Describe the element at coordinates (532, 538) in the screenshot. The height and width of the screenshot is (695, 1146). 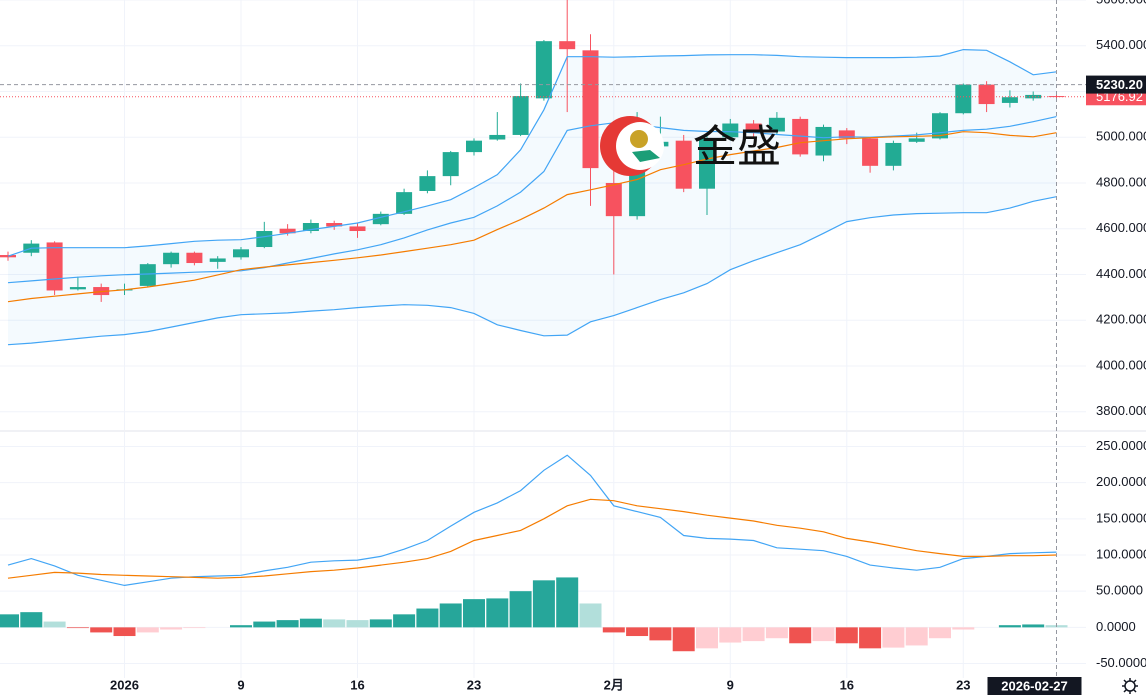
I see `indicator-line` at that location.